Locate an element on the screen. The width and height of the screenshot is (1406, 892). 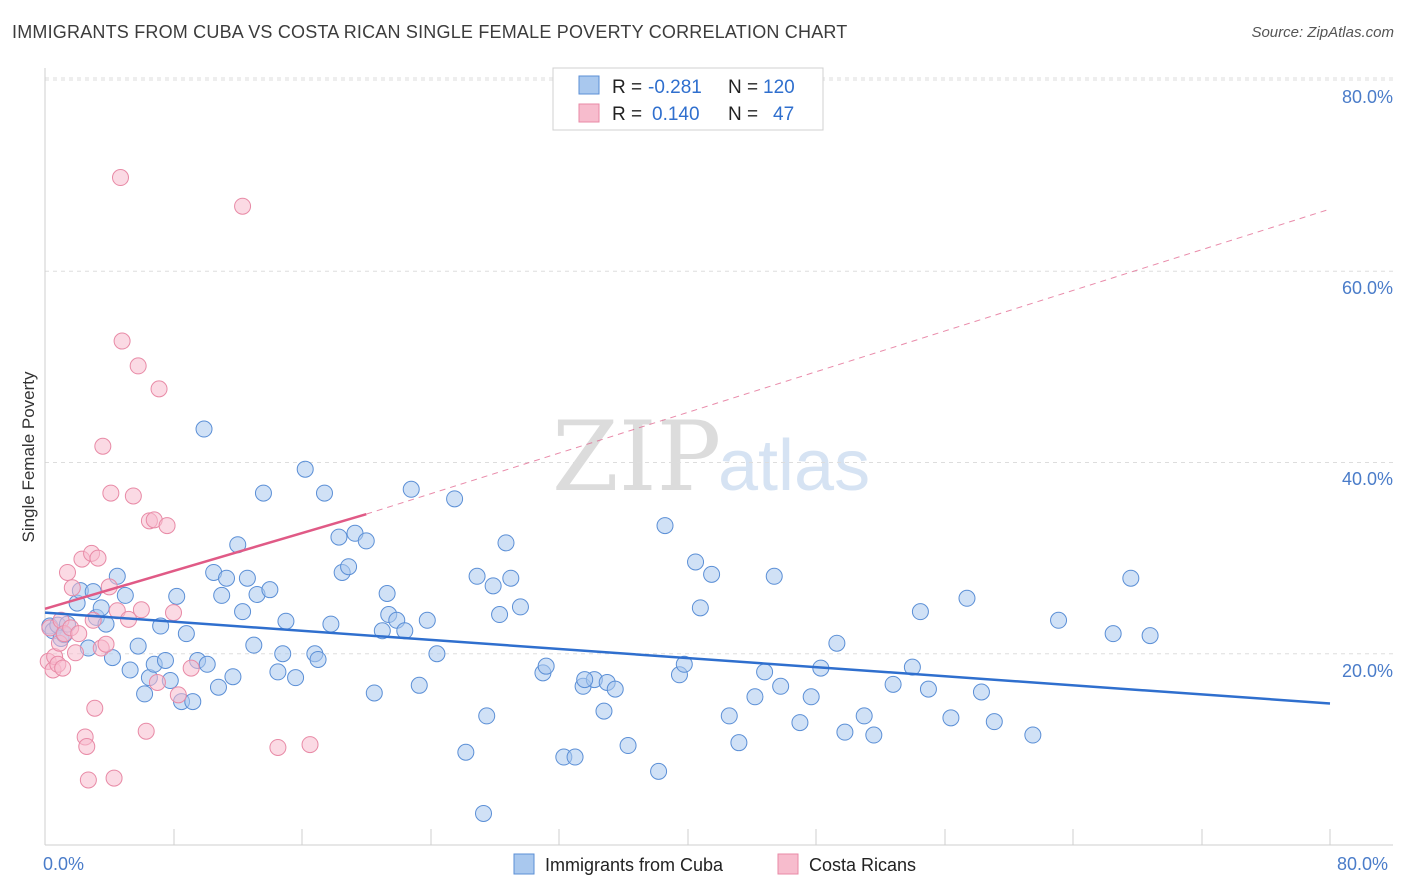
x-tick-label-max: 80.0% is located at coordinates (1362, 864).